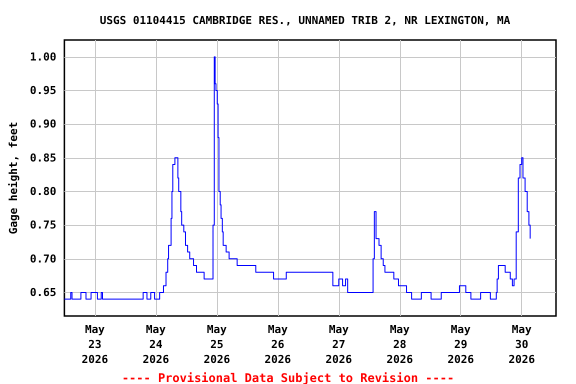  Describe the element at coordinates (43, 90) in the screenshot. I see `y-tick-label: 0.95` at that location.